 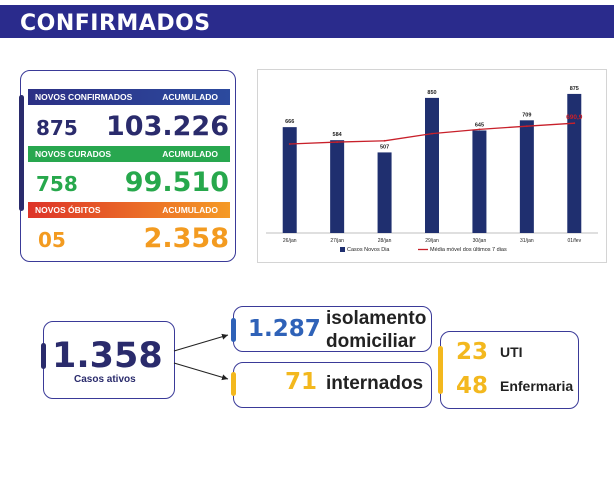 I want to click on internados-value: 71, so click(x=301, y=382).